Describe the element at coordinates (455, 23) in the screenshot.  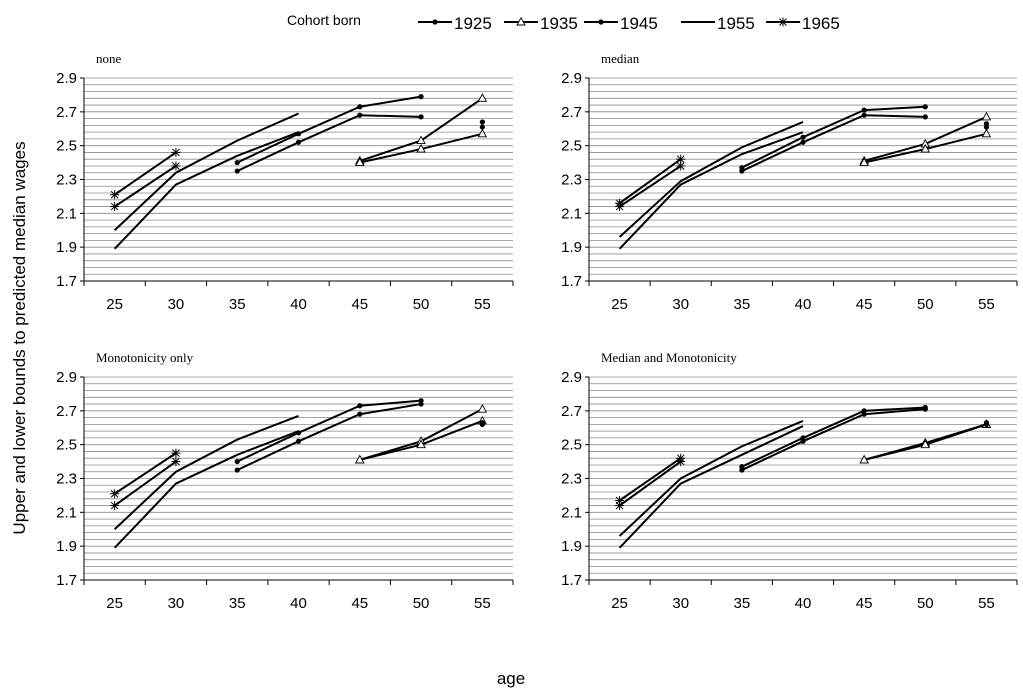
I see `legend-entry-1925: 1925` at that location.